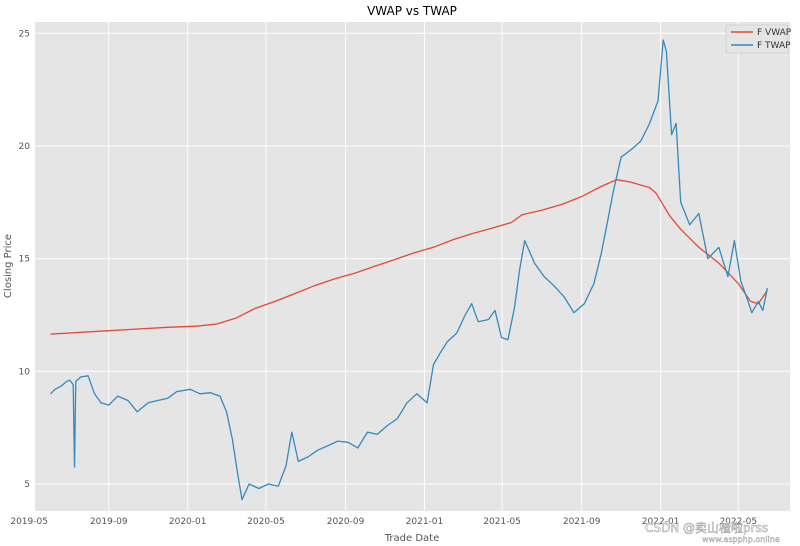  I want to click on x-tick-label: 2022-05, so click(738, 522).